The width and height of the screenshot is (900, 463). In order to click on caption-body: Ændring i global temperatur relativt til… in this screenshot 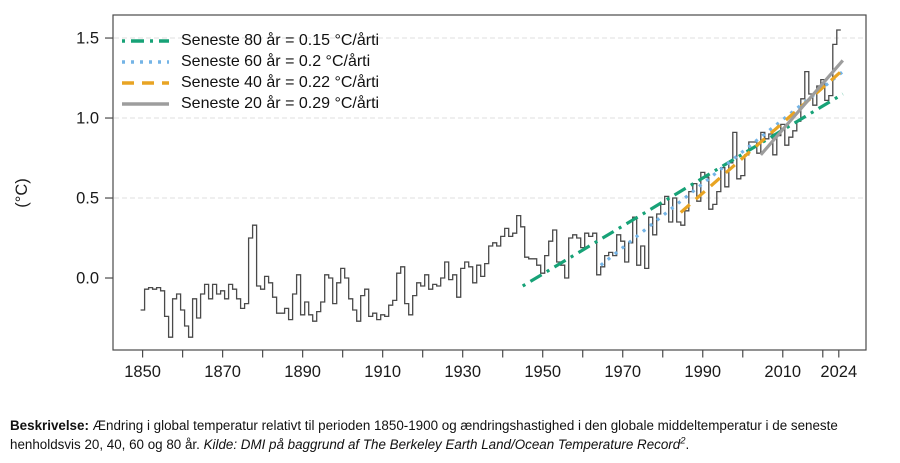, I will do `click(424, 435)`.